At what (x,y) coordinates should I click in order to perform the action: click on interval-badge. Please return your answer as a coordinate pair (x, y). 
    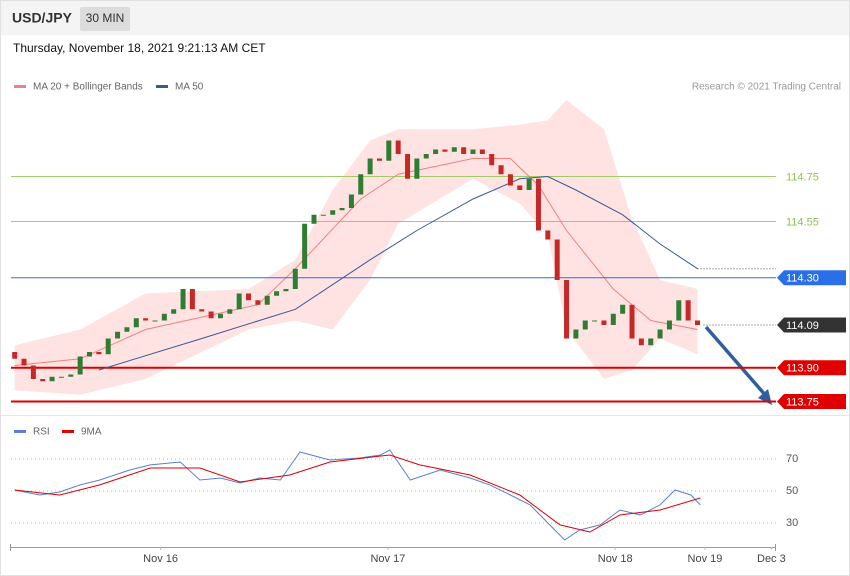
    Looking at the image, I should click on (105, 19).